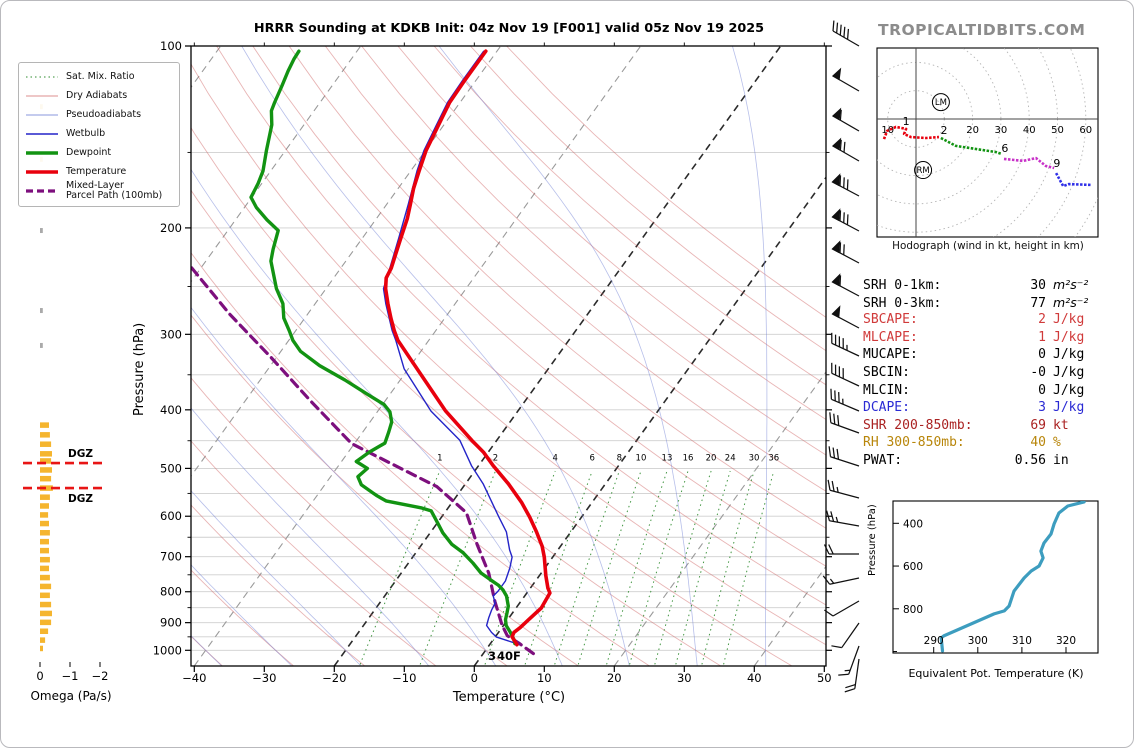 The height and width of the screenshot is (748, 1134). What do you see at coordinates (1061, 460) in the screenshot?
I see `stat-unit: in` at bounding box center [1061, 460].